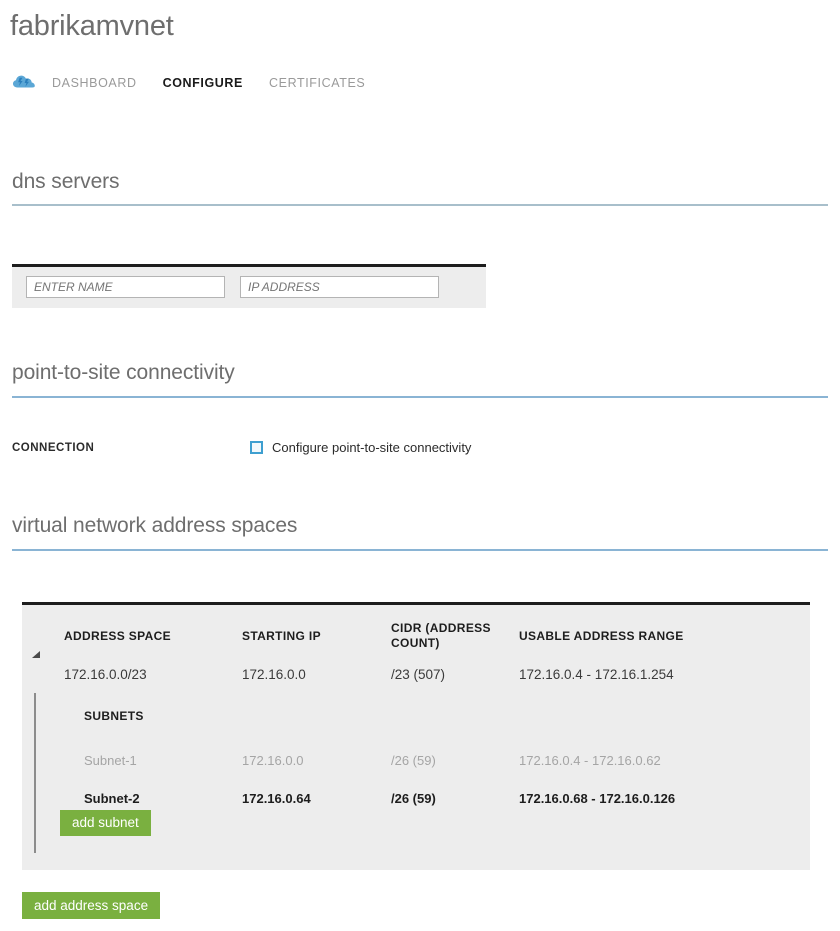  I want to click on subnets-label: SUBNETS, so click(114, 716).